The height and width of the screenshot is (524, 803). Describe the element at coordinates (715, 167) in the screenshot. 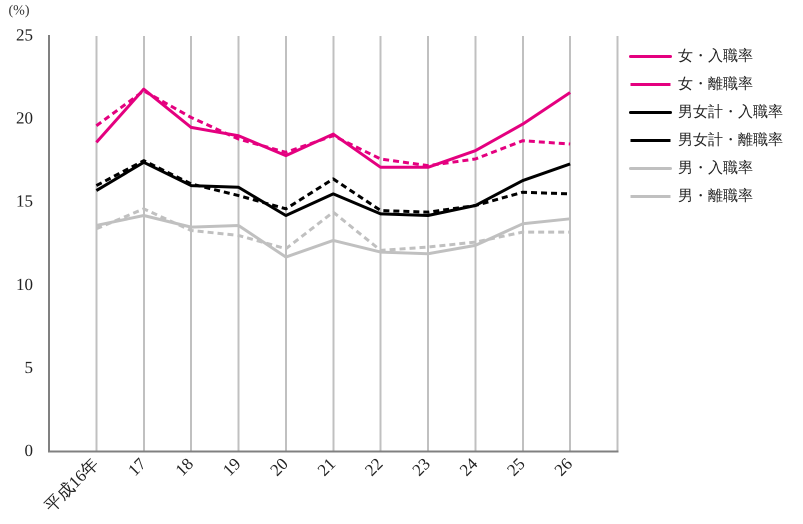

I see `legend-label: 男・入職率` at that location.